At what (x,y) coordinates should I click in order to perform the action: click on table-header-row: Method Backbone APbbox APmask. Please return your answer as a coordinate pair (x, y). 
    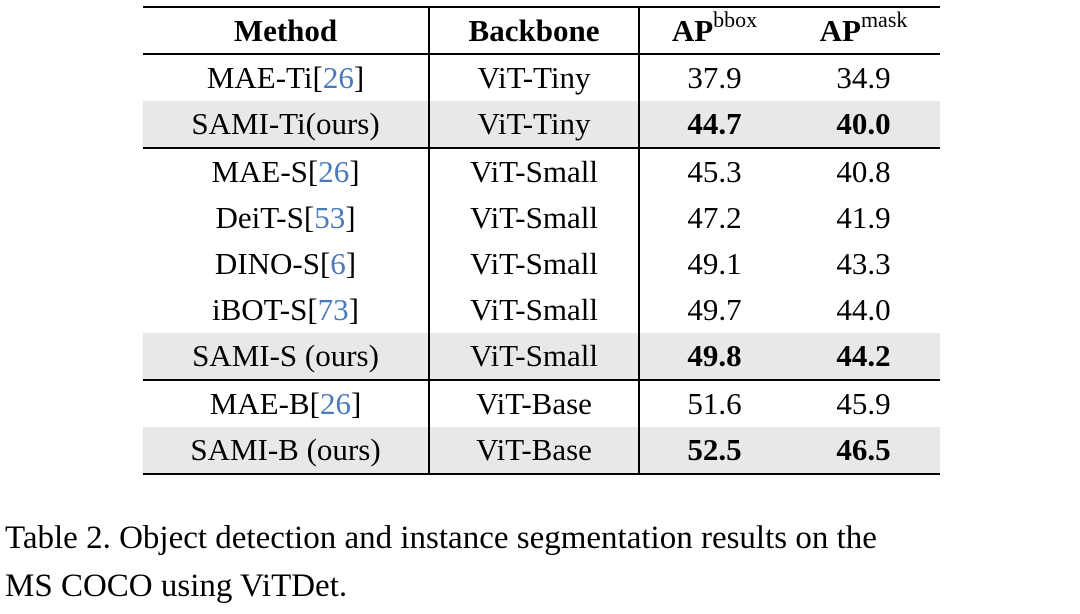
    Looking at the image, I should click on (541, 31).